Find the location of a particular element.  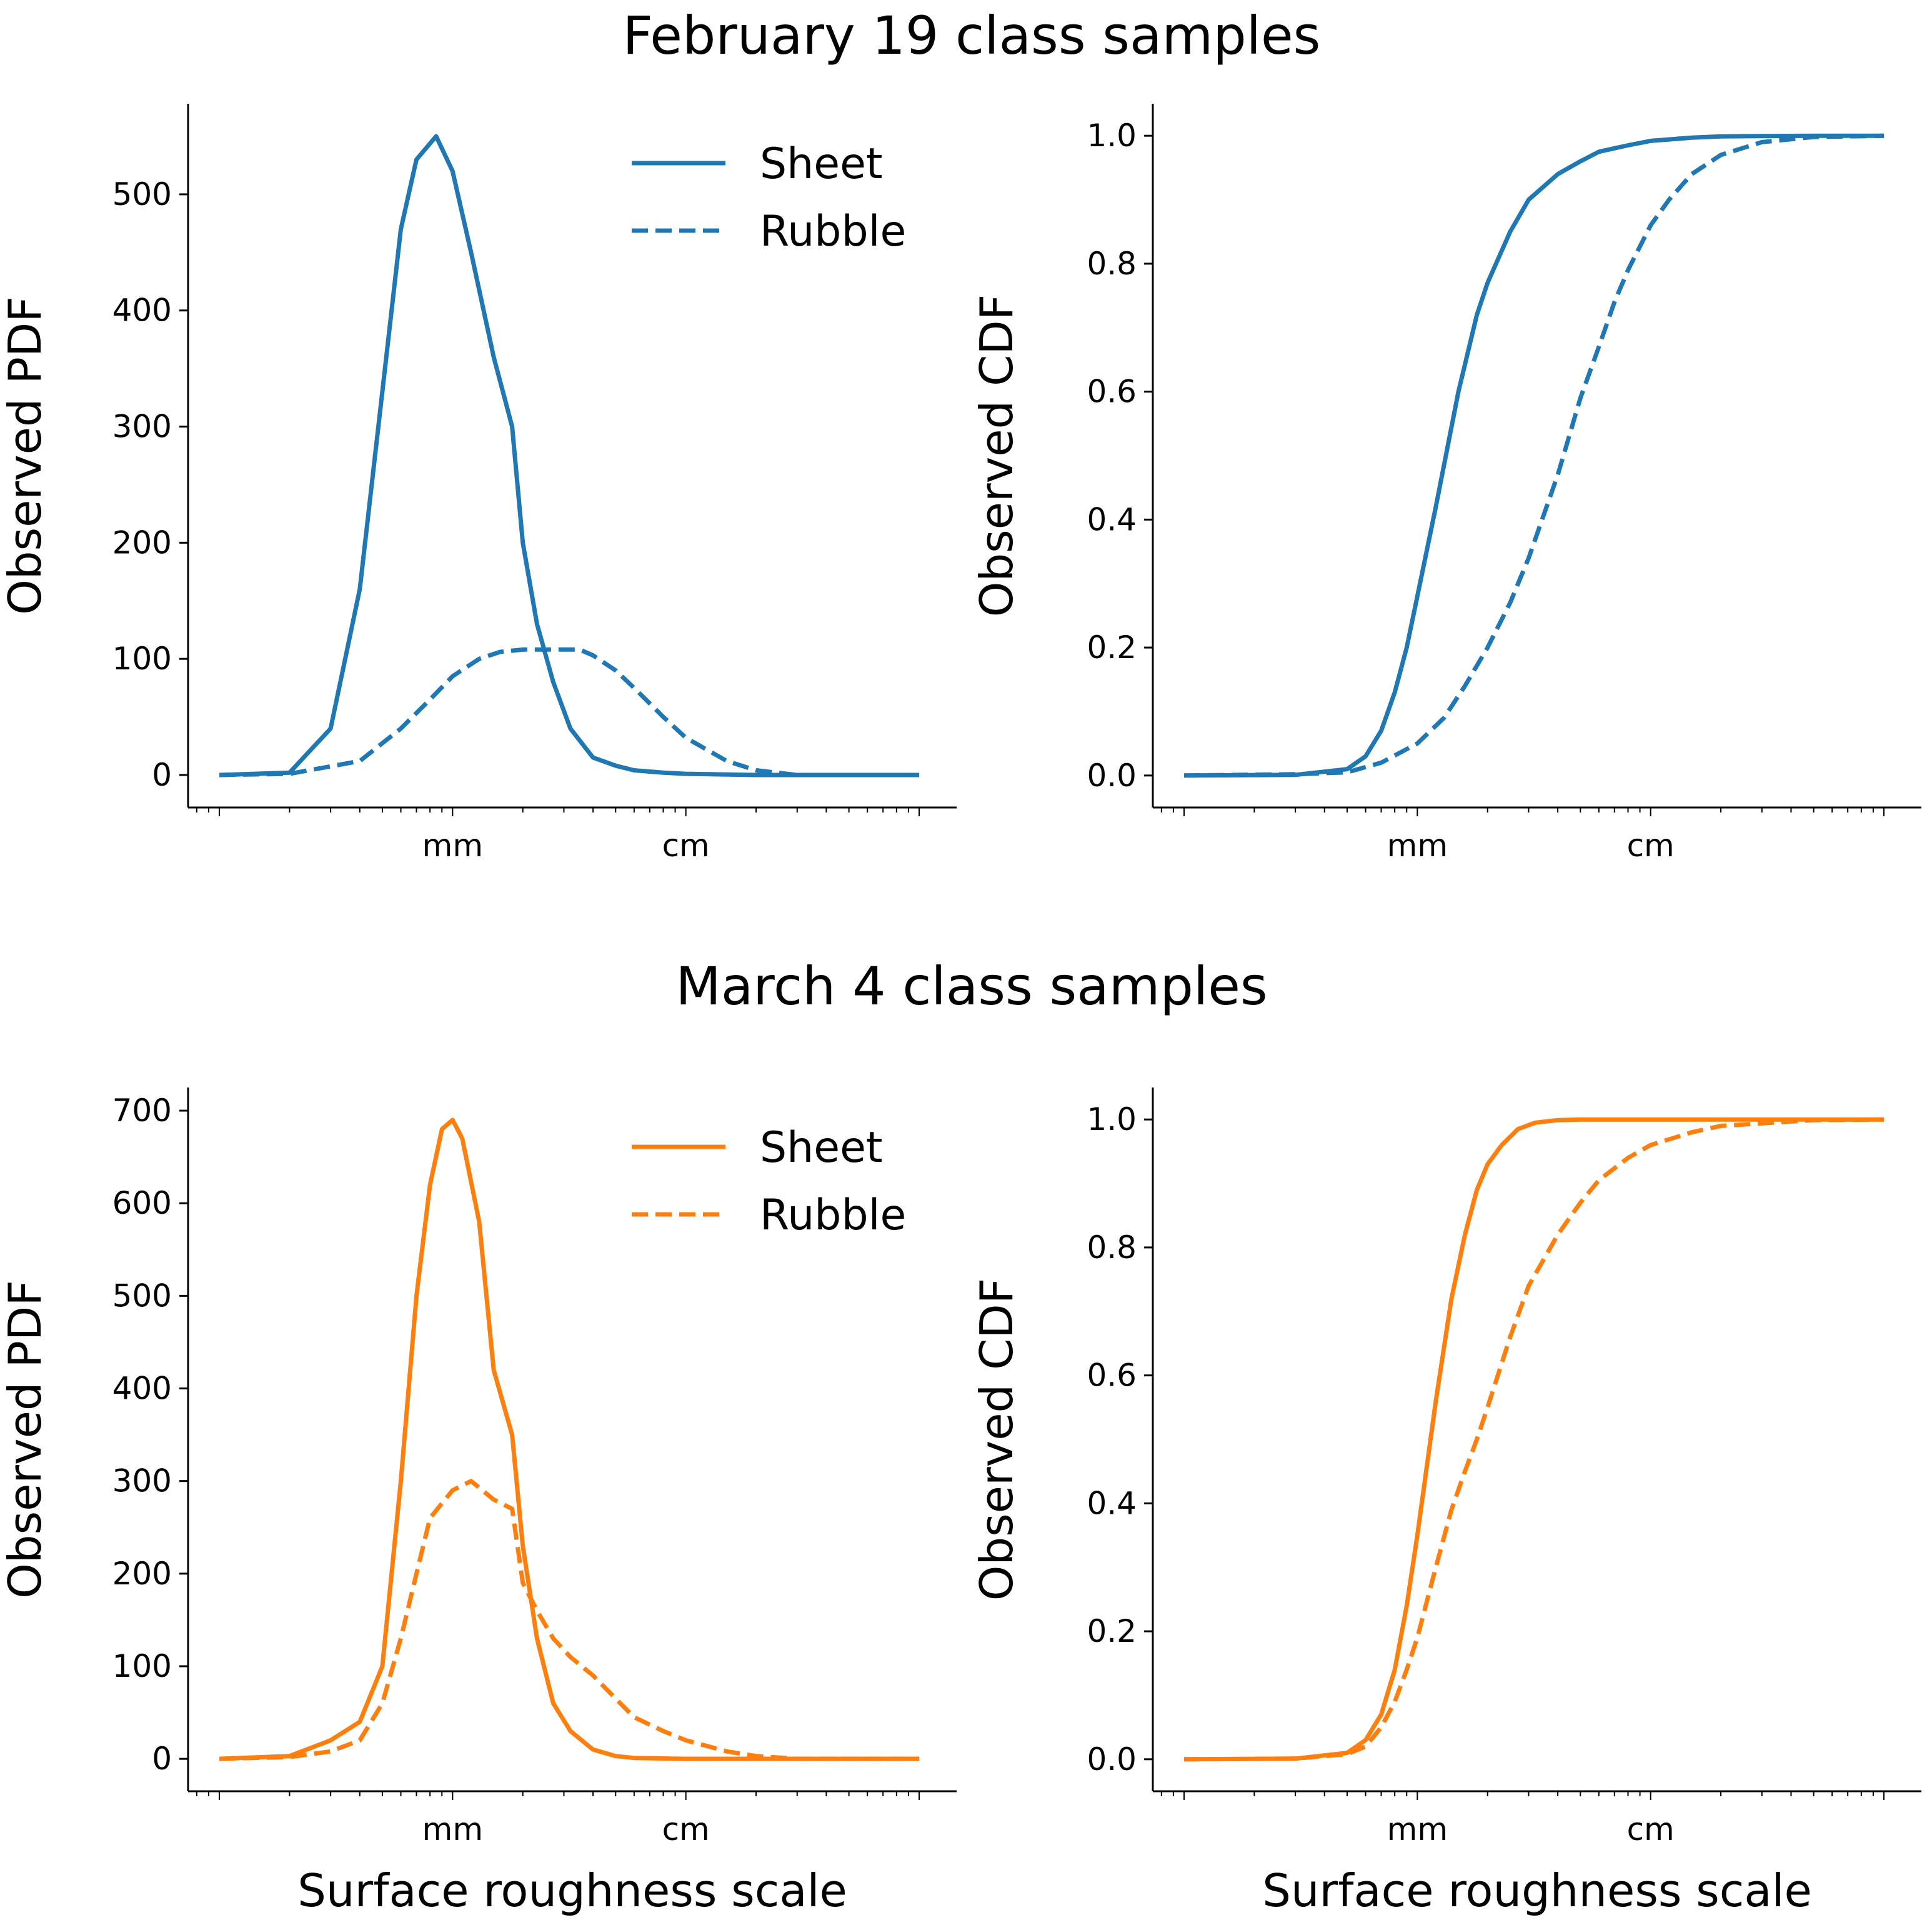

feb-pdf-line-sheet is located at coordinates (569, 456).